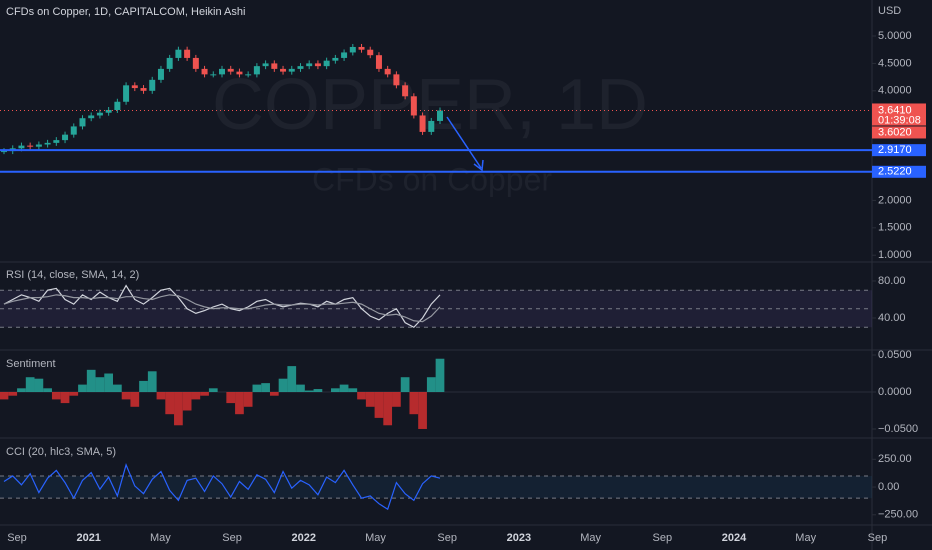 This screenshot has height=550, width=932. I want to click on last-price-box, so click(899, 114).